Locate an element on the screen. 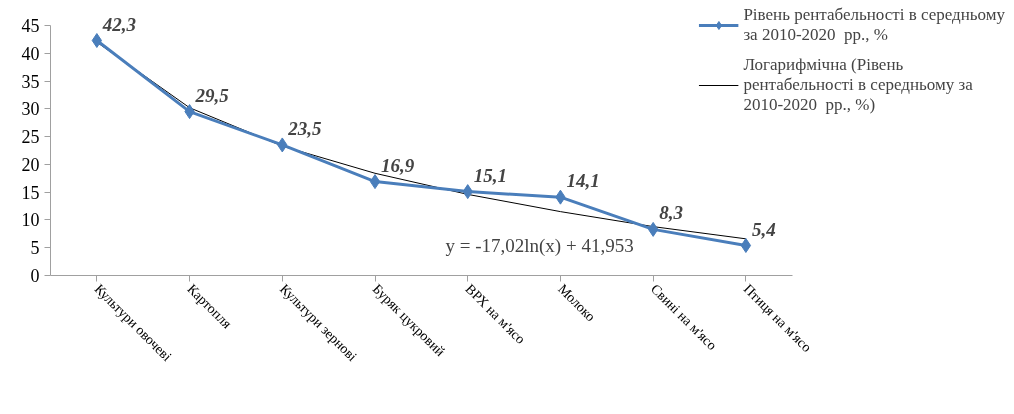  data-label: 15,1 is located at coordinates (490, 175).